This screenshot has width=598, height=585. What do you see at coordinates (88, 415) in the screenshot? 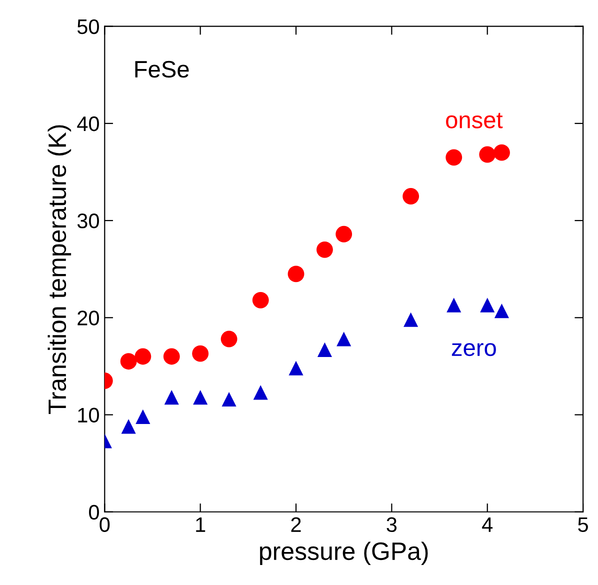
I see `y-tick-label: 10` at bounding box center [88, 415].